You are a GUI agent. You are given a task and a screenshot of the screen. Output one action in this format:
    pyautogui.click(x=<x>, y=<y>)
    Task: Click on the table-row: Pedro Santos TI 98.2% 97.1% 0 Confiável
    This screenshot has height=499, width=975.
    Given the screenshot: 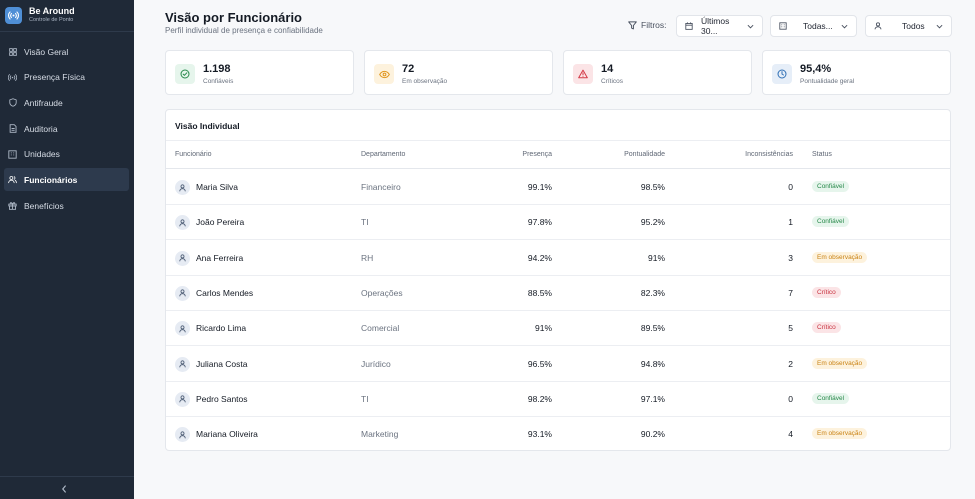 What is the action you would take?
    pyautogui.click(x=558, y=399)
    